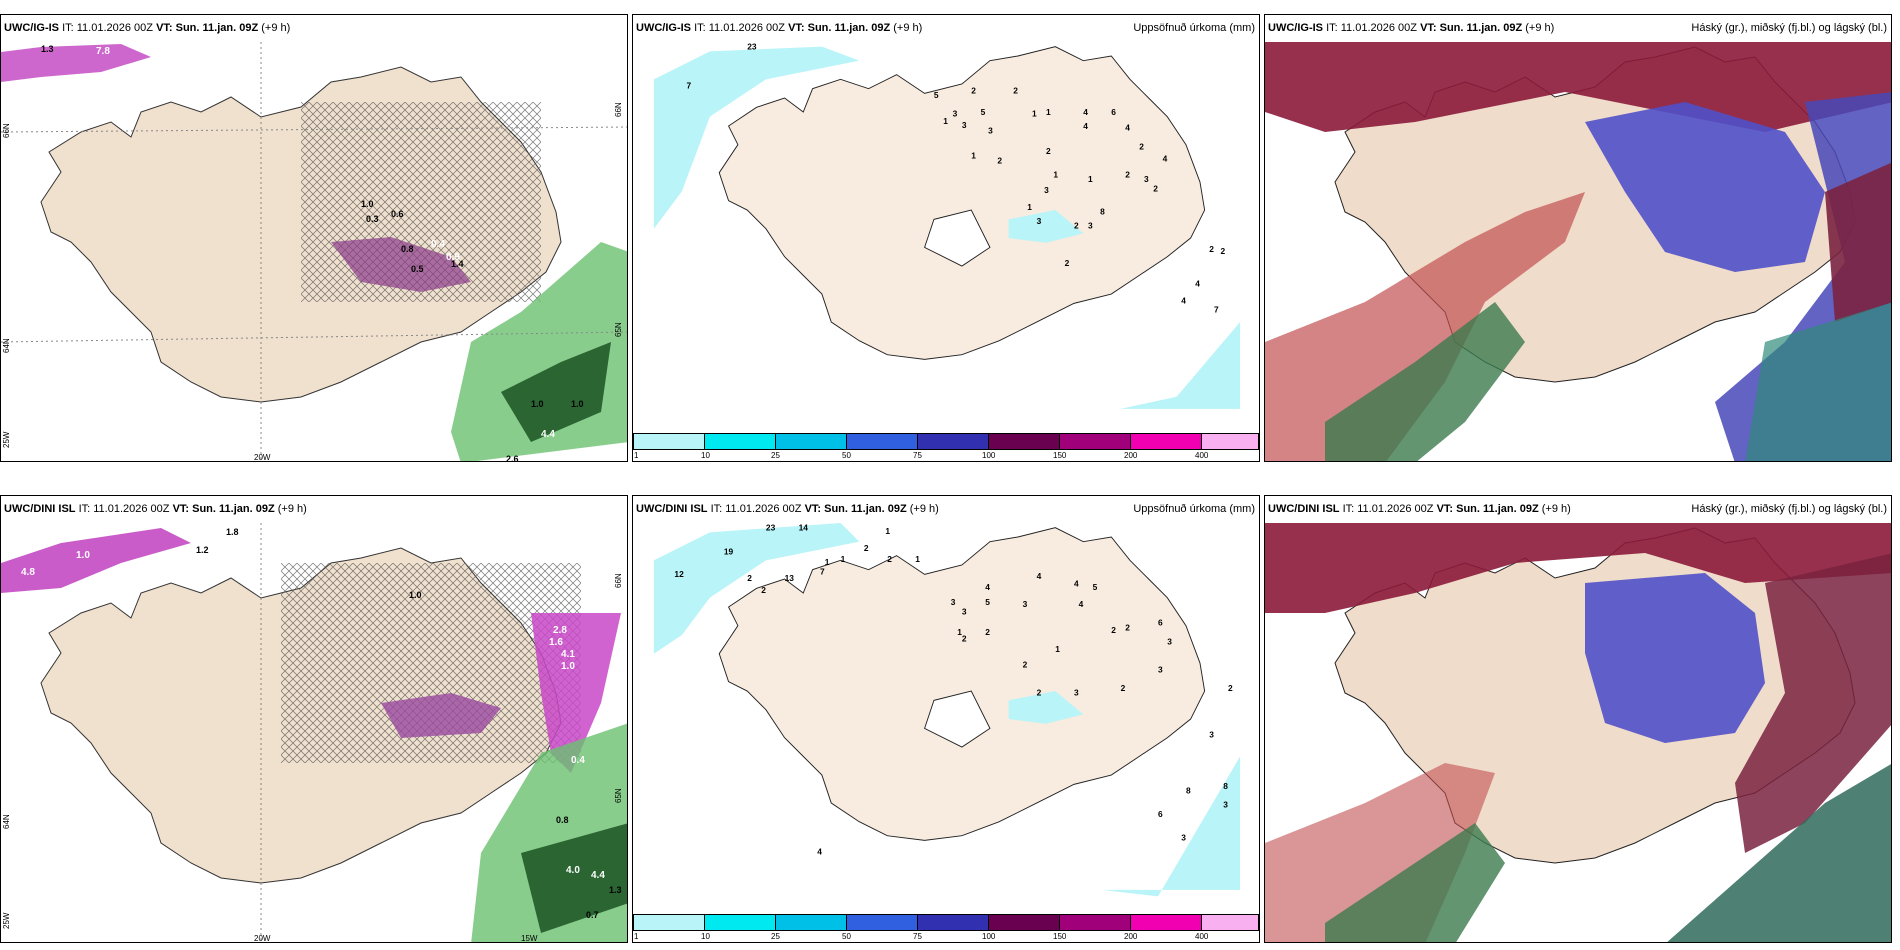  I want to click on lat-label: 65N, so click(618, 329).